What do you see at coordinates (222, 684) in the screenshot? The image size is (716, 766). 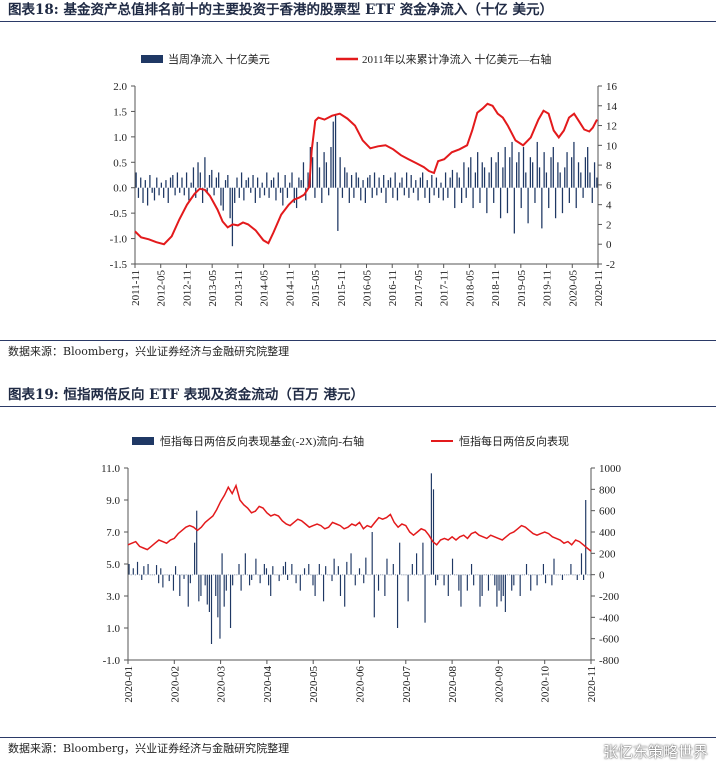 I see `x-tick-label: 2020-03` at bounding box center [222, 684].